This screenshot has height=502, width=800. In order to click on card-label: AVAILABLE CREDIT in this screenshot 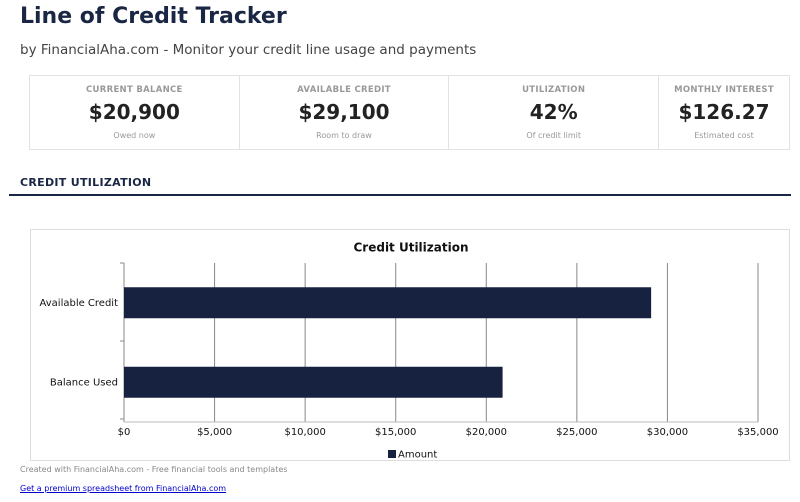, I will do `click(344, 90)`.